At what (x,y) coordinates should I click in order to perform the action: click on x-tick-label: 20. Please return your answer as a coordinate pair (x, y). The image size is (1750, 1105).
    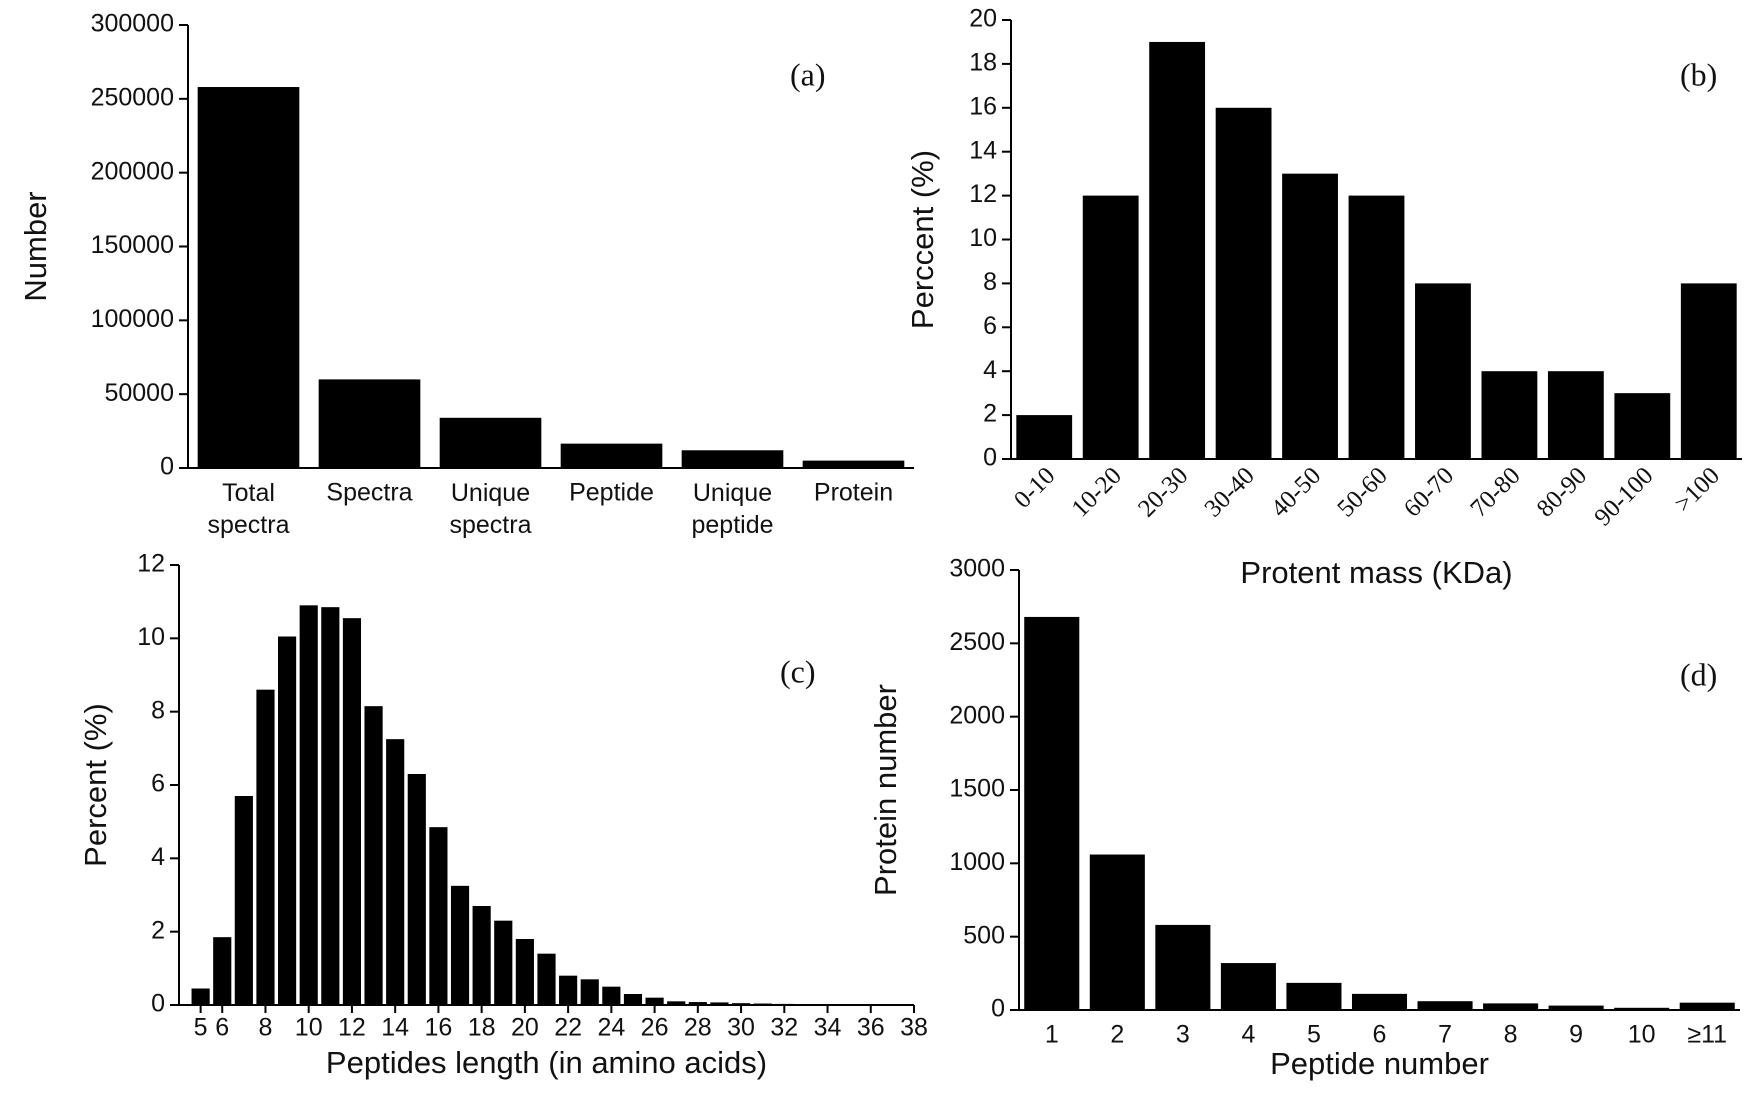
    Looking at the image, I should click on (525, 1028).